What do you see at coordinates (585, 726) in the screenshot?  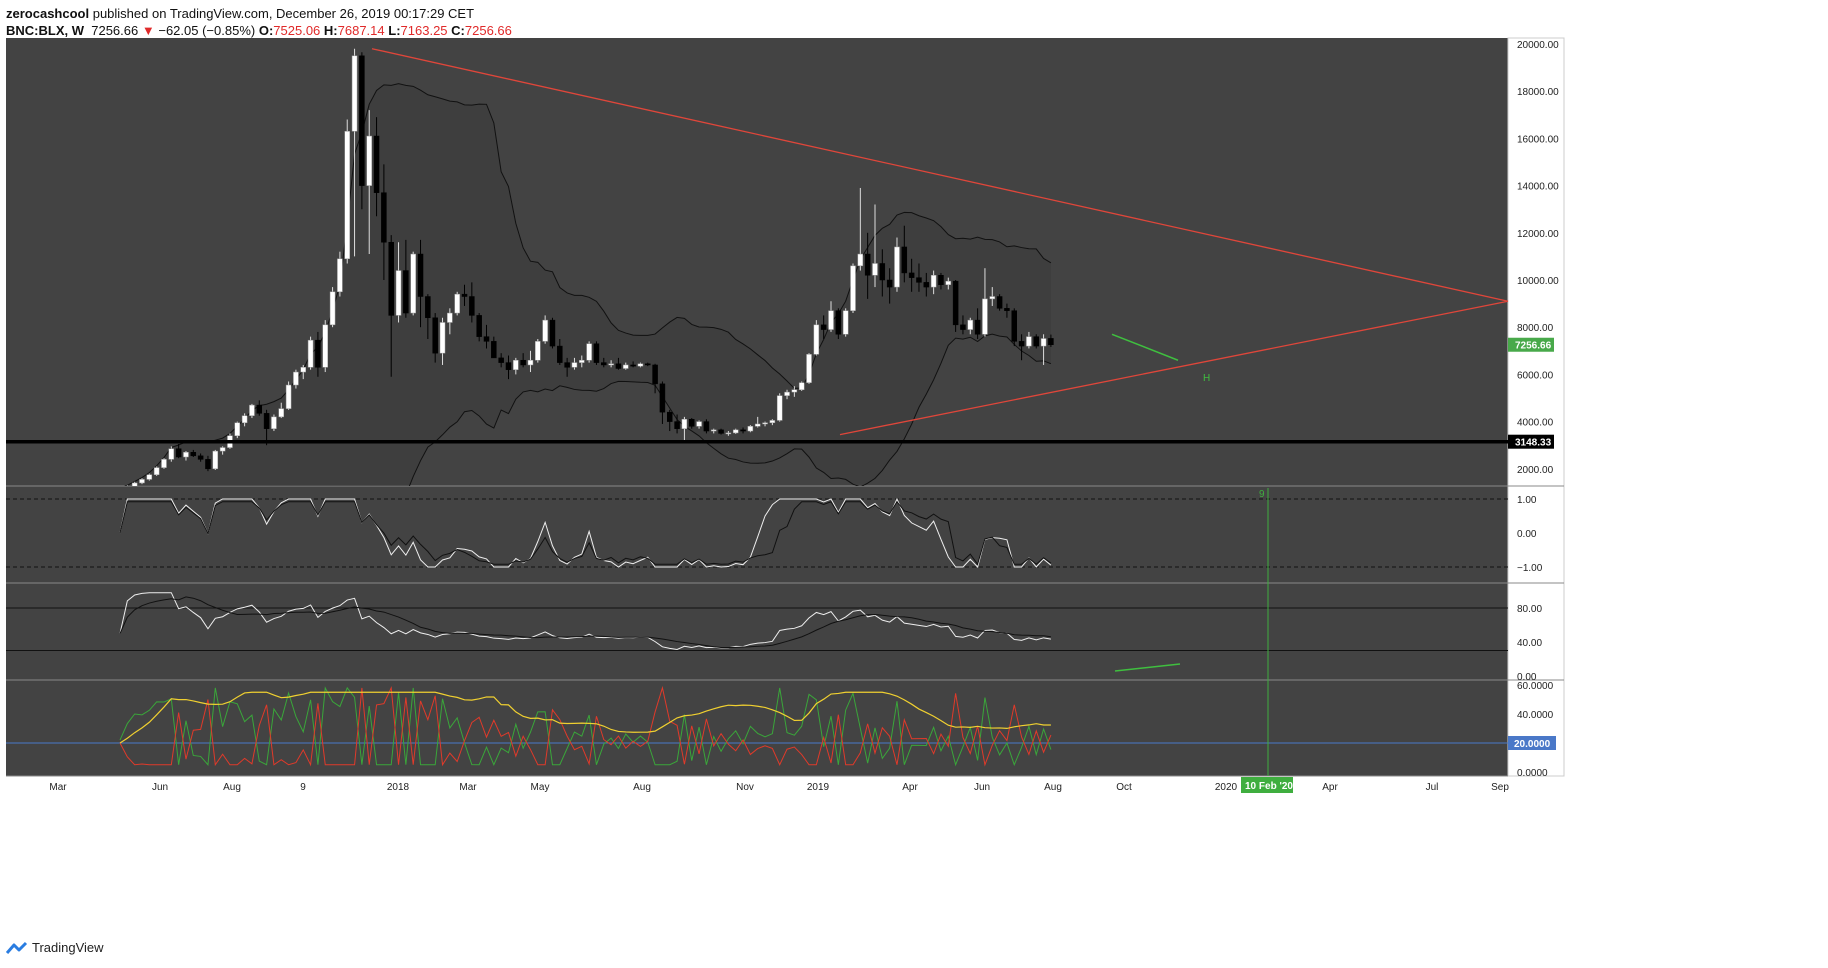 I see `di-plus-line` at bounding box center [585, 726].